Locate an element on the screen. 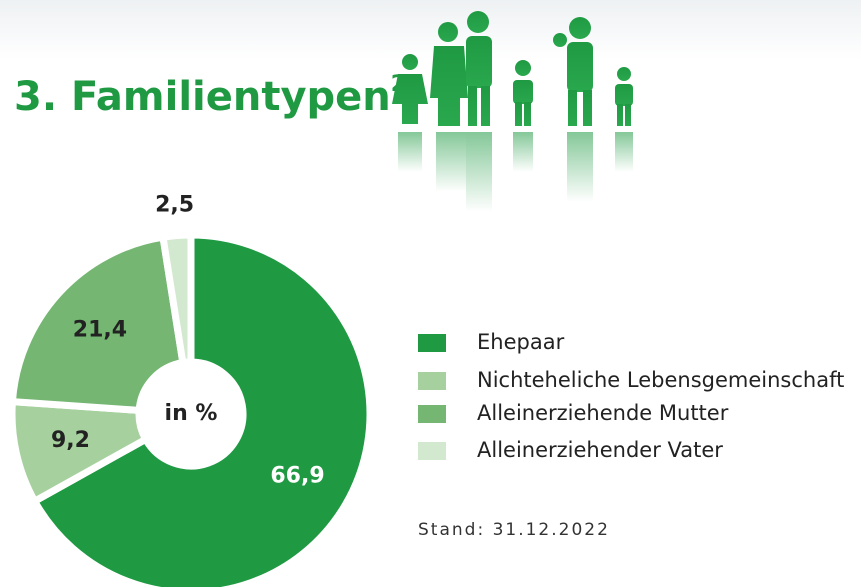  note: Stand: 31.12.2022 is located at coordinates (514, 530).